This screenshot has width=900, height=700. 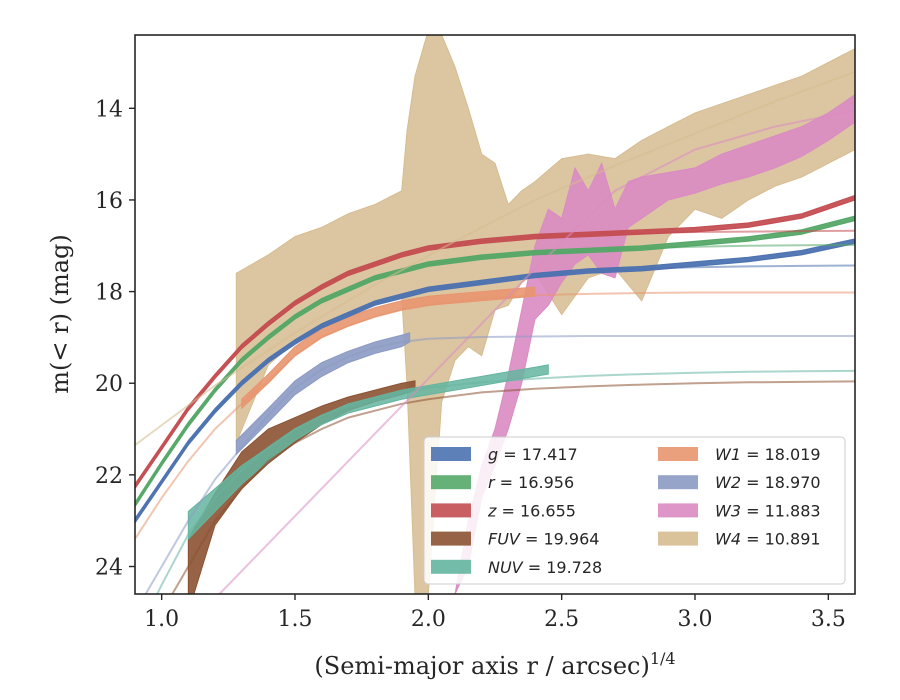 I want to click on legend-value: = 18.970, so click(x=781, y=482).